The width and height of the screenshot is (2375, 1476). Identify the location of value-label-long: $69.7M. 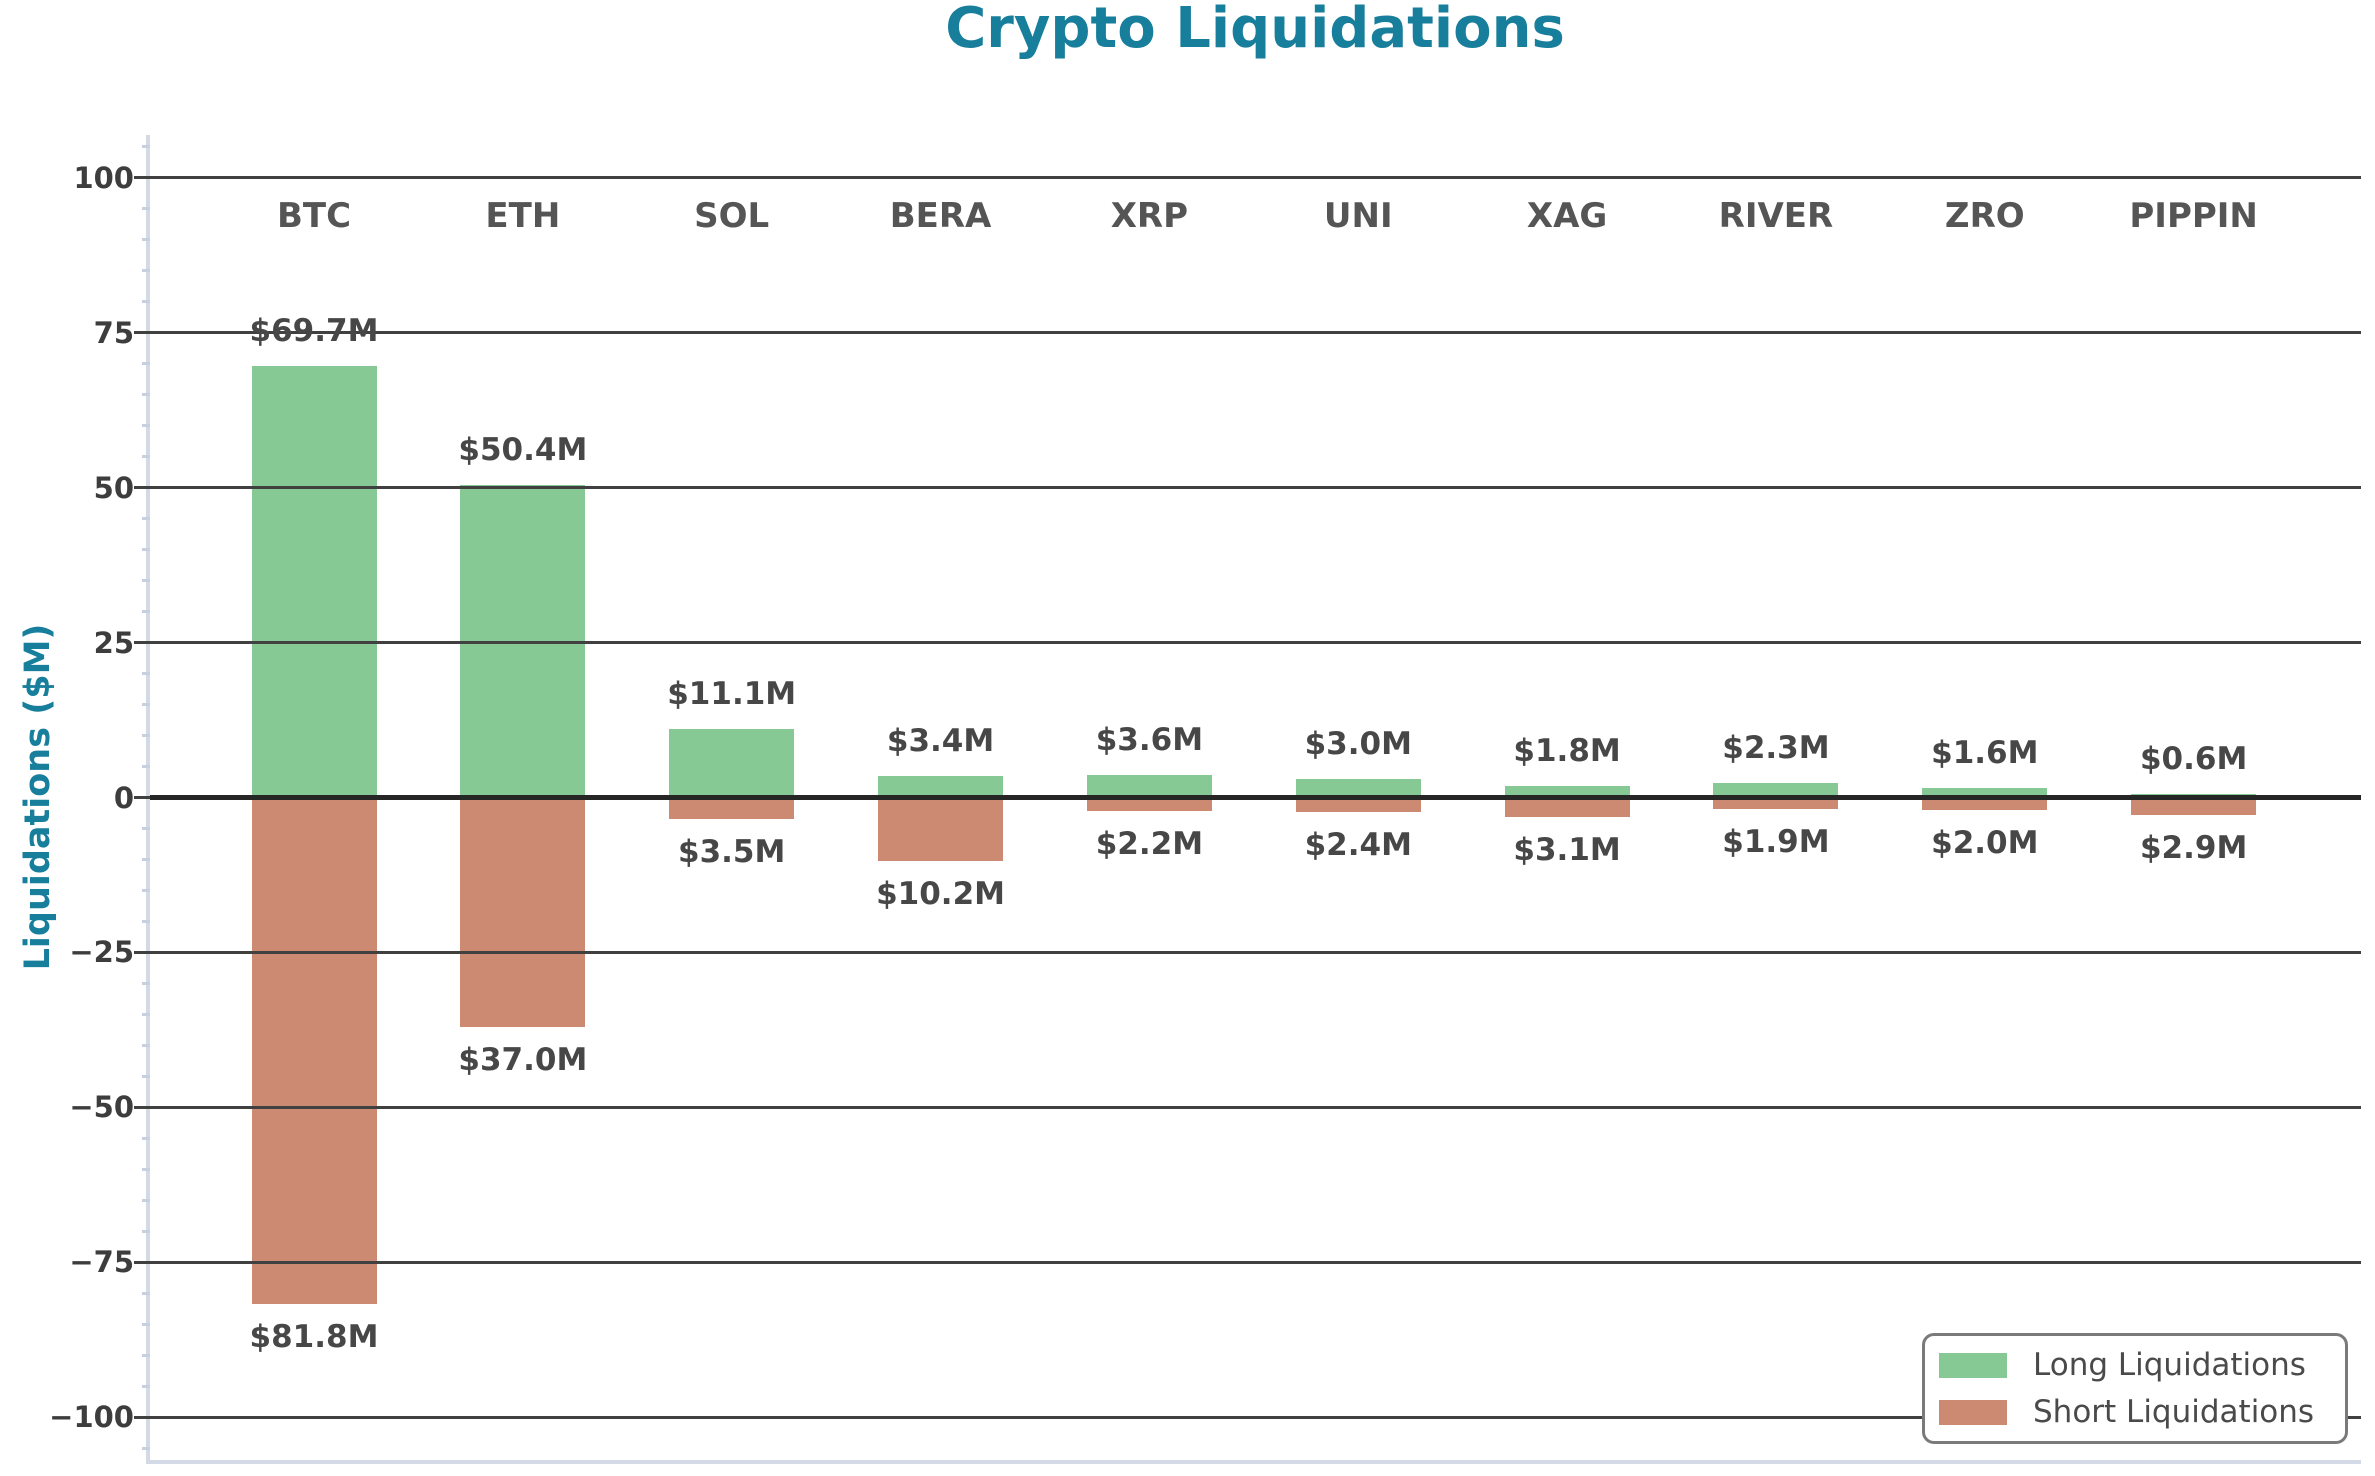
(314, 330).